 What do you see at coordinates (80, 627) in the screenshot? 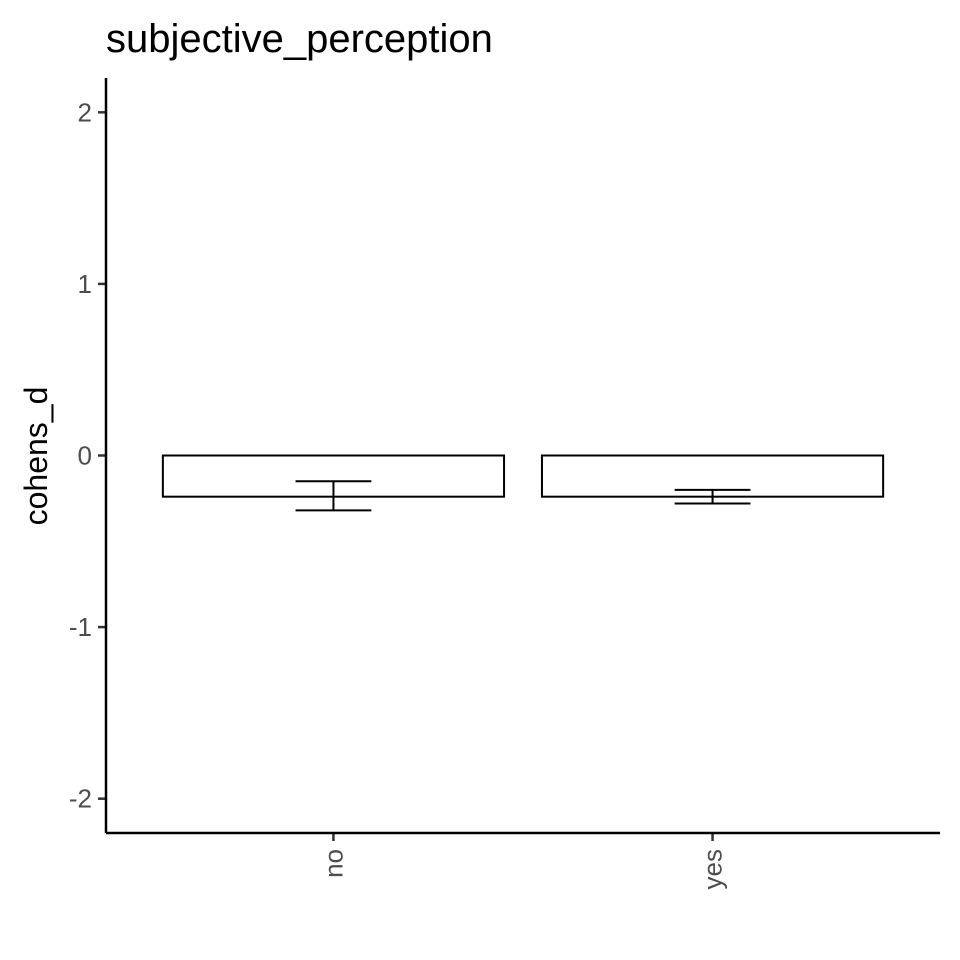
I see `y-tick-label: -1` at bounding box center [80, 627].